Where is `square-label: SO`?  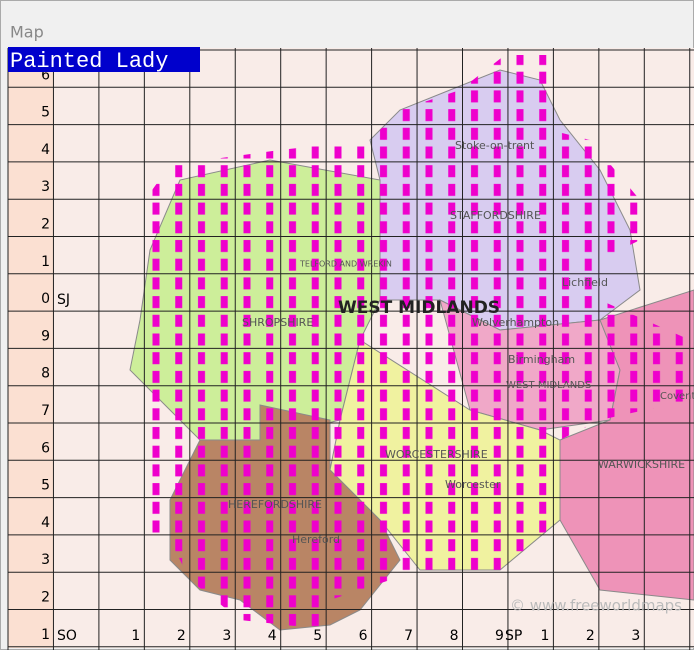
square-label: SO is located at coordinates (67, 636).